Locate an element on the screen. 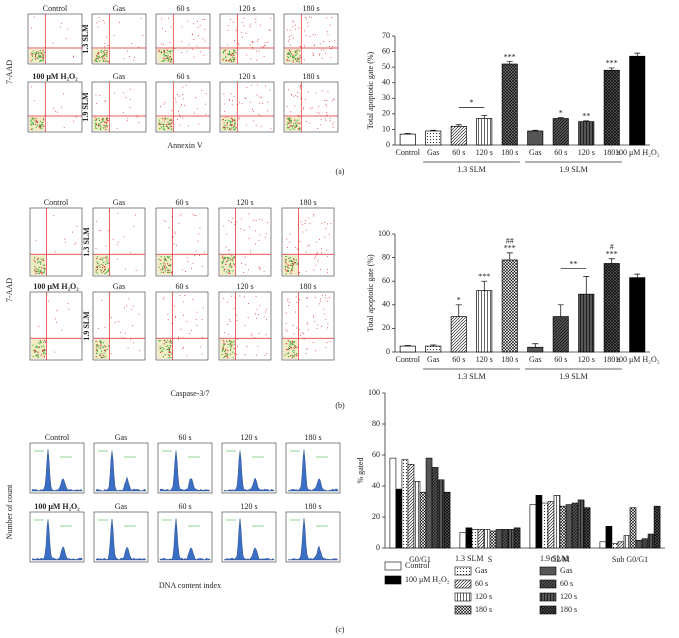 This screenshot has width=679, height=638. y-tick-label: 100 is located at coordinates (374, 392).